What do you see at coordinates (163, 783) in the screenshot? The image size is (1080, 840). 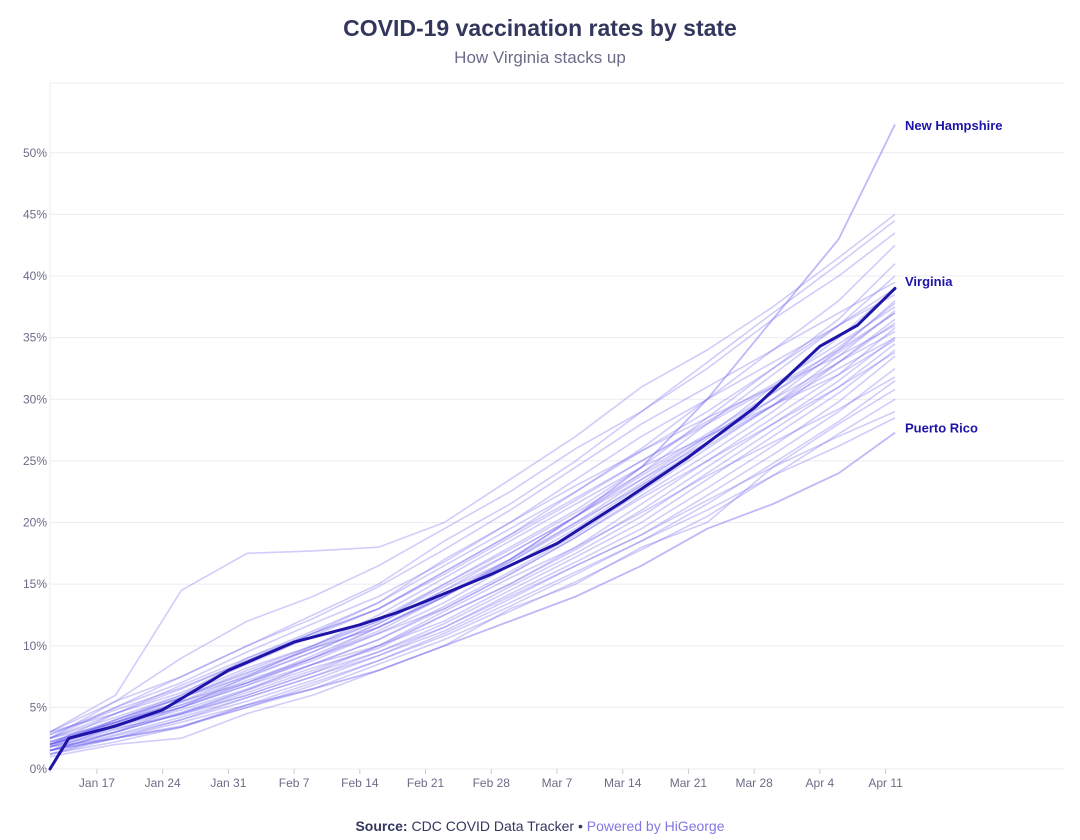 I see `x-tick-label: Jan 24` at bounding box center [163, 783].